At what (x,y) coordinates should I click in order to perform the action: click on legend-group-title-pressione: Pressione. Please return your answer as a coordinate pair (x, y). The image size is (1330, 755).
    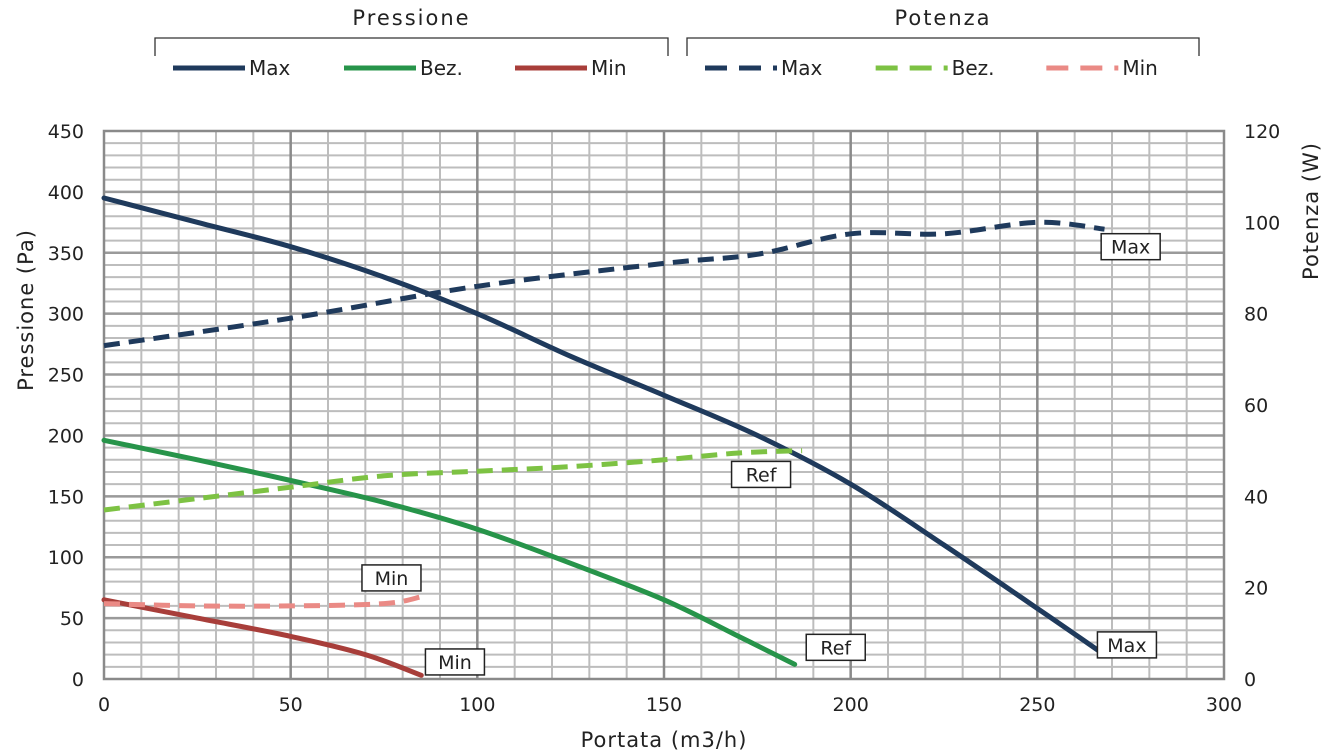
    Looking at the image, I should click on (411, 18).